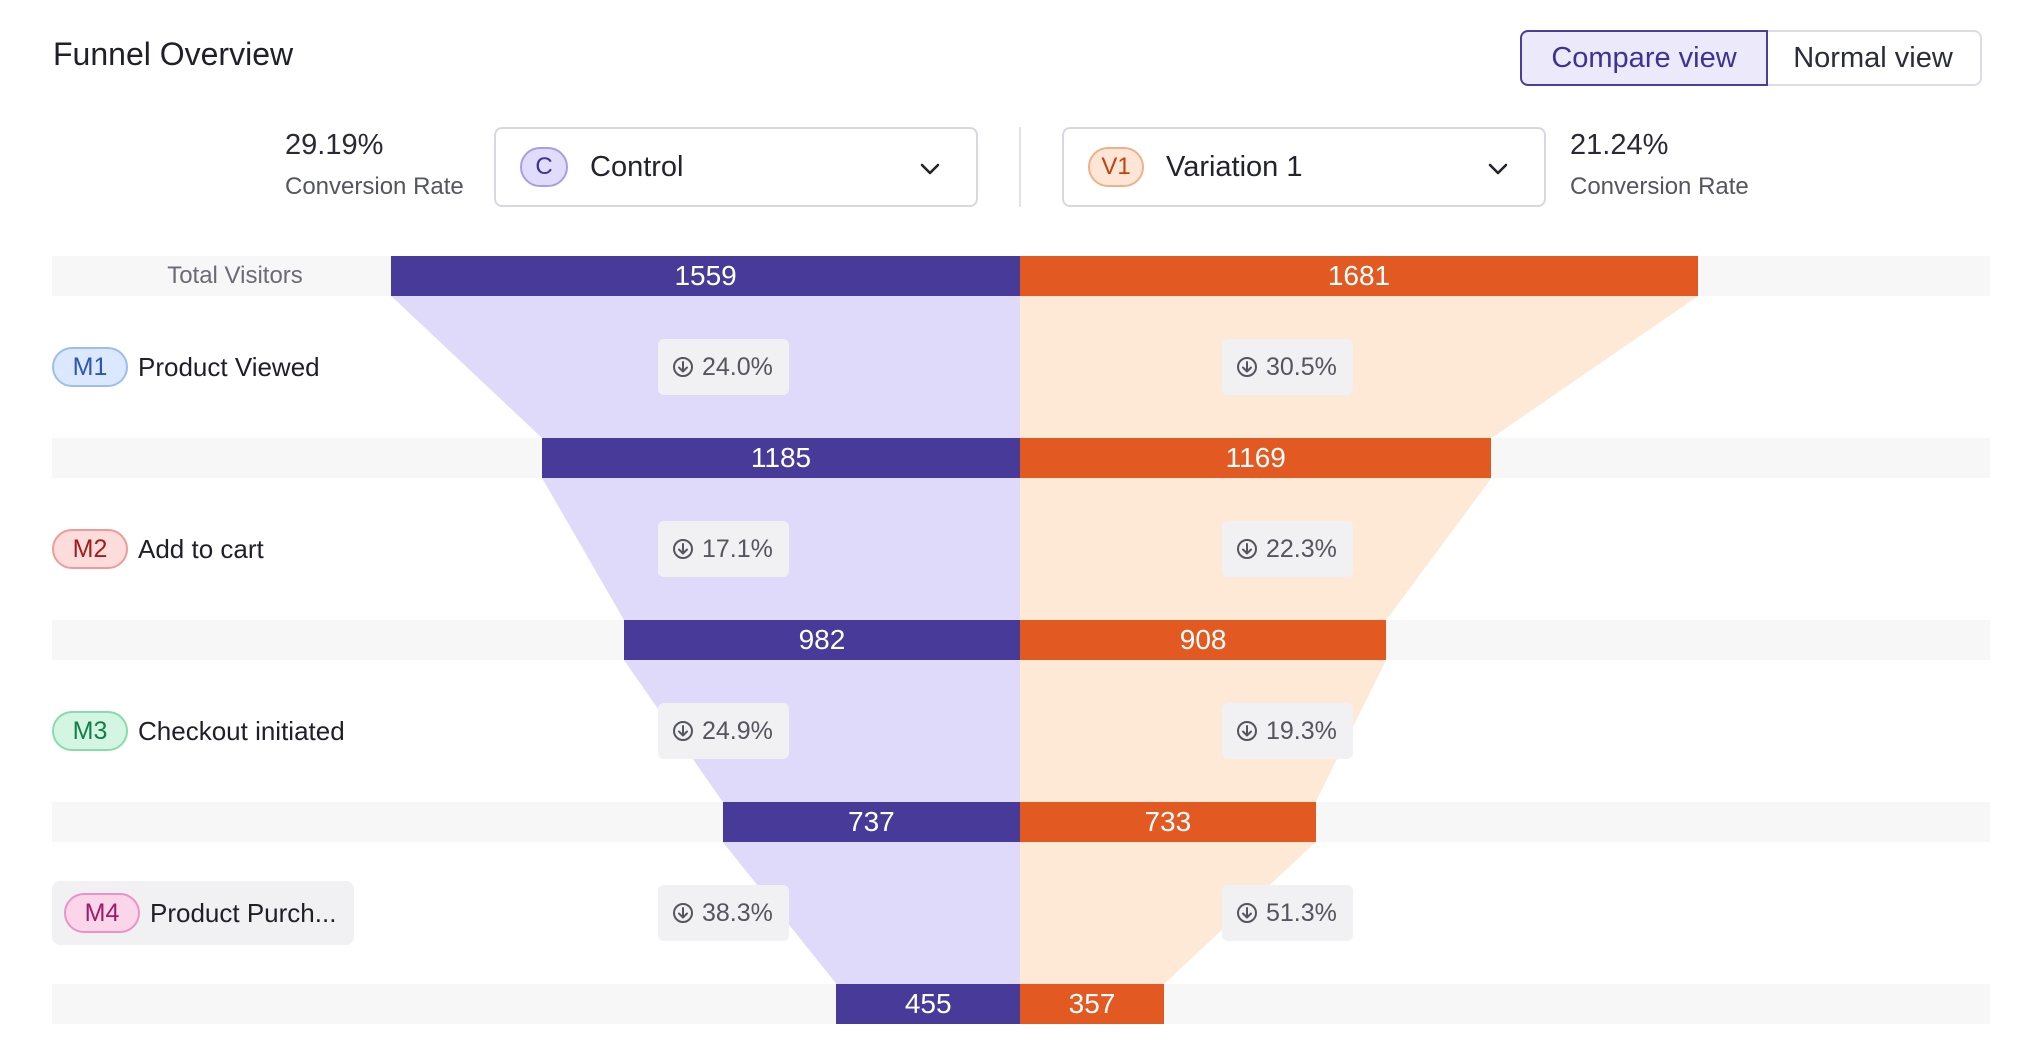 The width and height of the screenshot is (2020, 1060). I want to click on drop-off-value: 24.9%, so click(737, 730).